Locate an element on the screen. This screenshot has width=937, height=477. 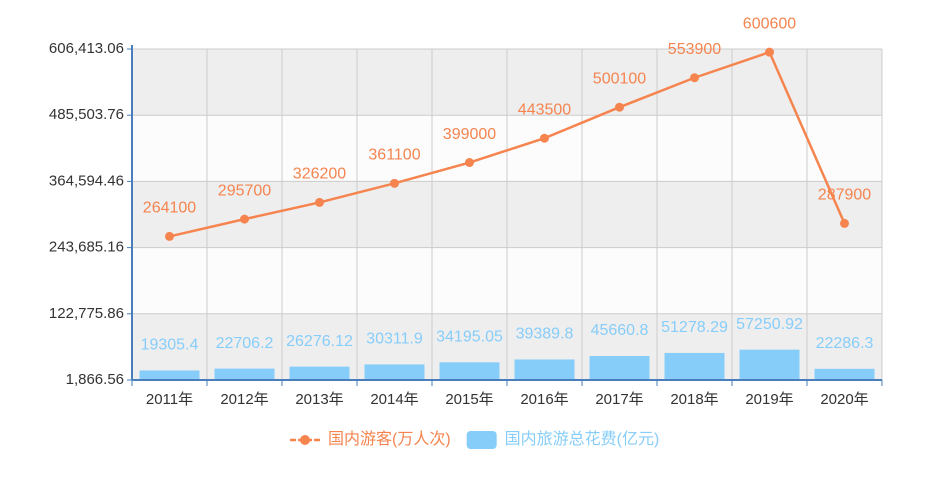
x-tick-label: 2012年 is located at coordinates (244, 399).